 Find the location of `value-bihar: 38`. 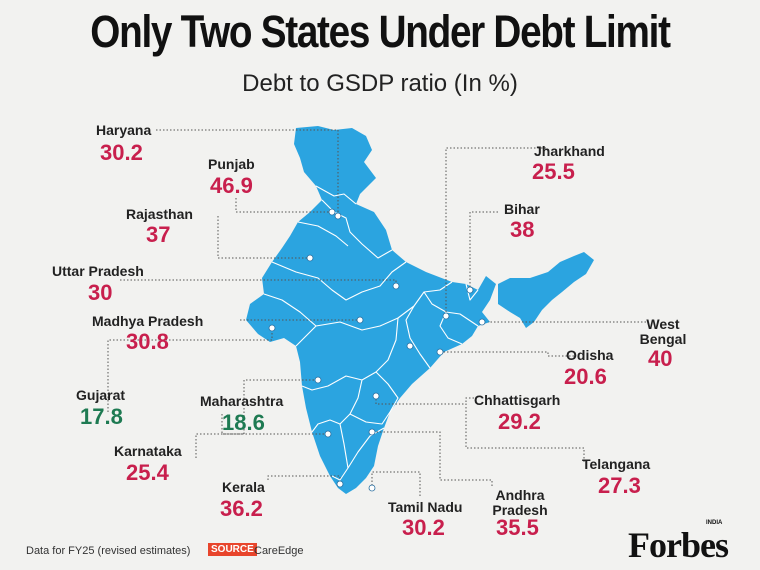

value-bihar: 38 is located at coordinates (522, 229).